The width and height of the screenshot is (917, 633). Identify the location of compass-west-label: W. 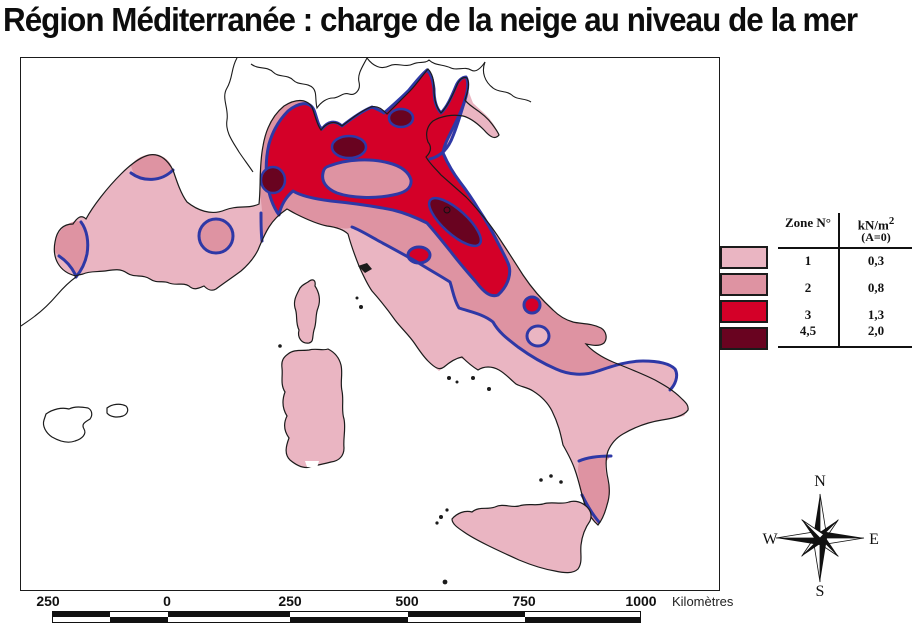
(770, 539).